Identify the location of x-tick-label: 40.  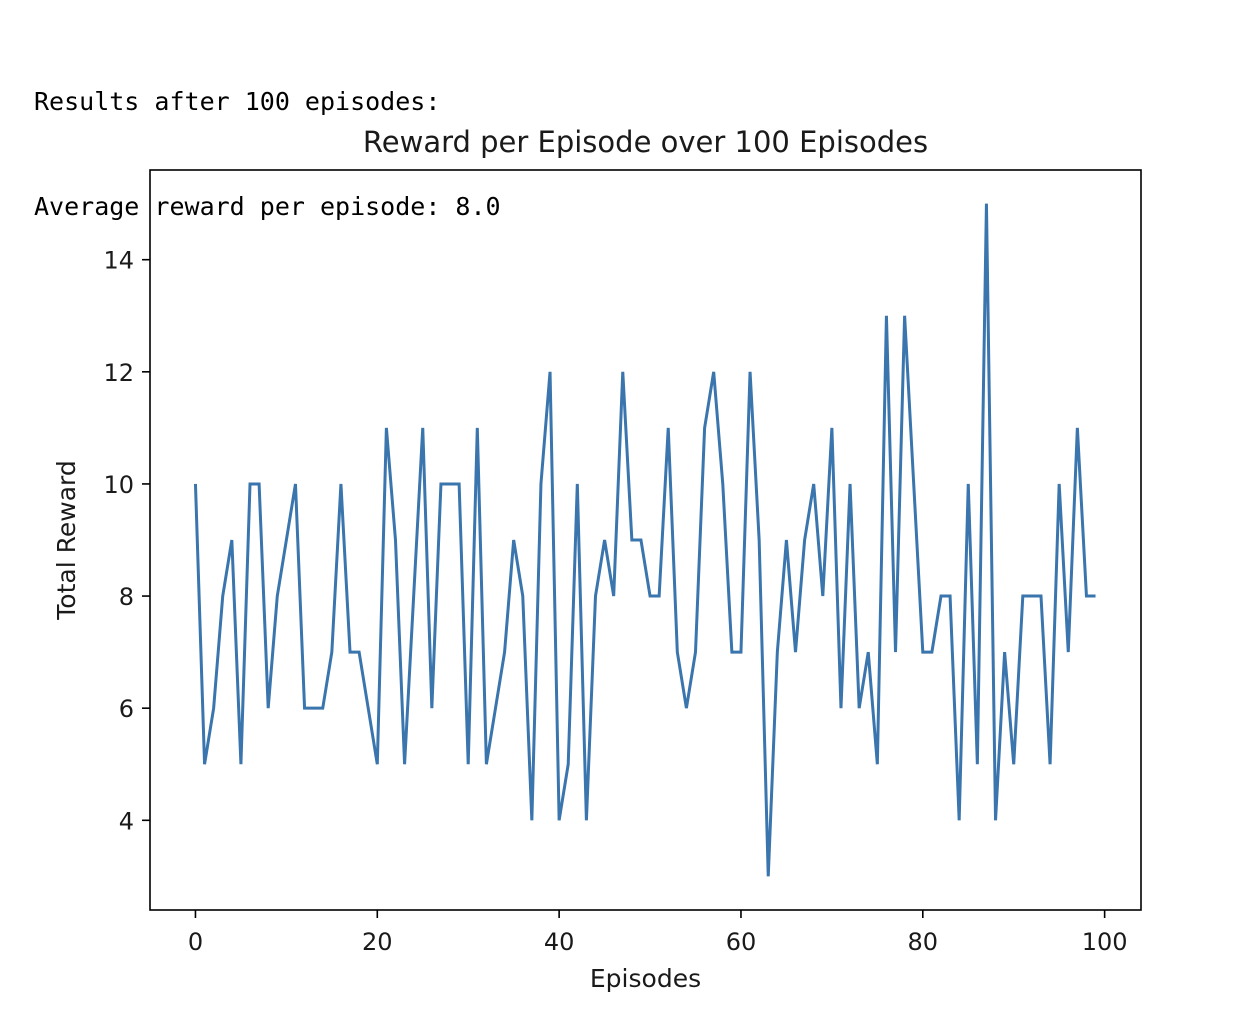
(559, 942).